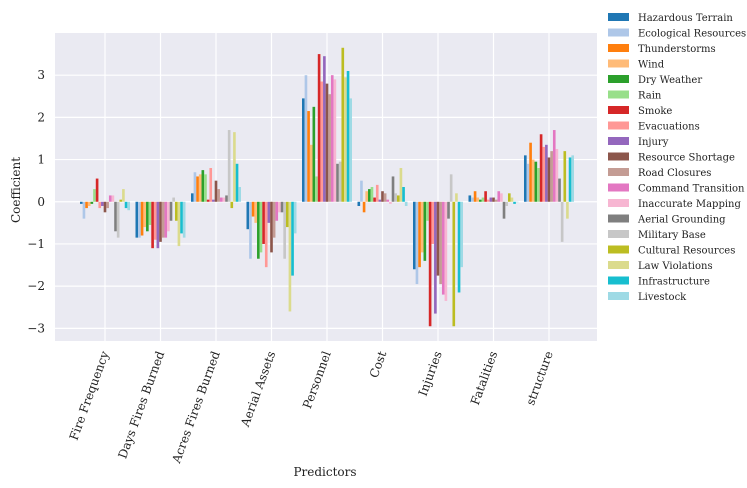 The width and height of the screenshot is (747, 488). What do you see at coordinates (36, 328) in the screenshot?
I see `y-tick-label: −3` at bounding box center [36, 328].